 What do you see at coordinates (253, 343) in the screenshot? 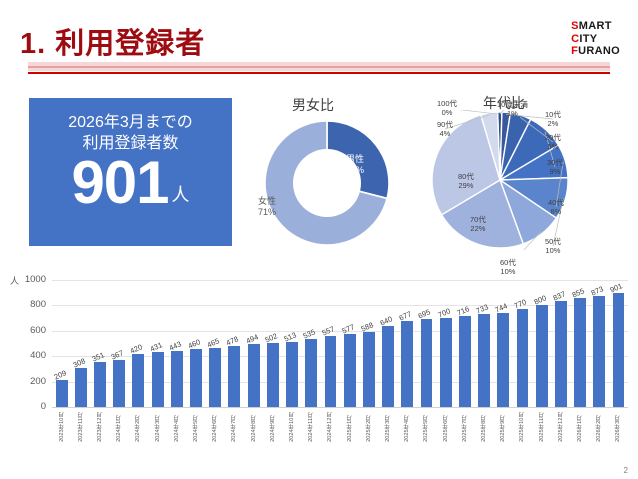
I see `bar-column: 494` at bounding box center [253, 343].